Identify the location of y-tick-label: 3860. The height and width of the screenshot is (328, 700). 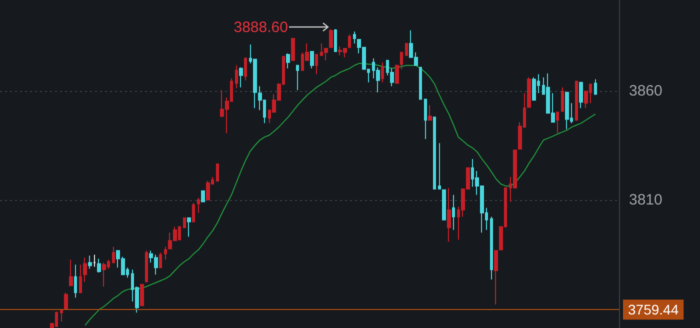
(645, 91).